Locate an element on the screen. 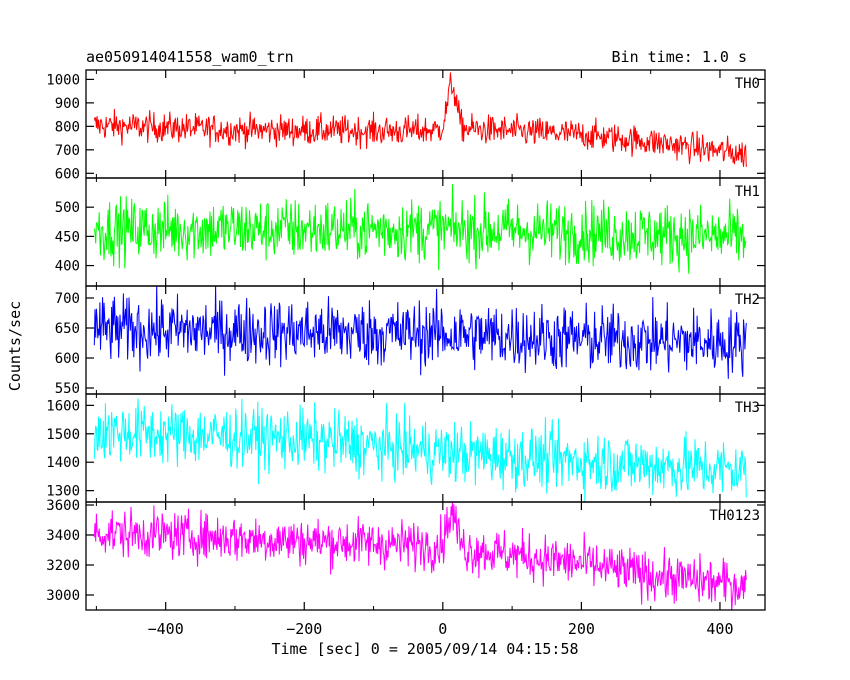 The image size is (850, 680). y-tick-label: 650 is located at coordinates (67, 329).